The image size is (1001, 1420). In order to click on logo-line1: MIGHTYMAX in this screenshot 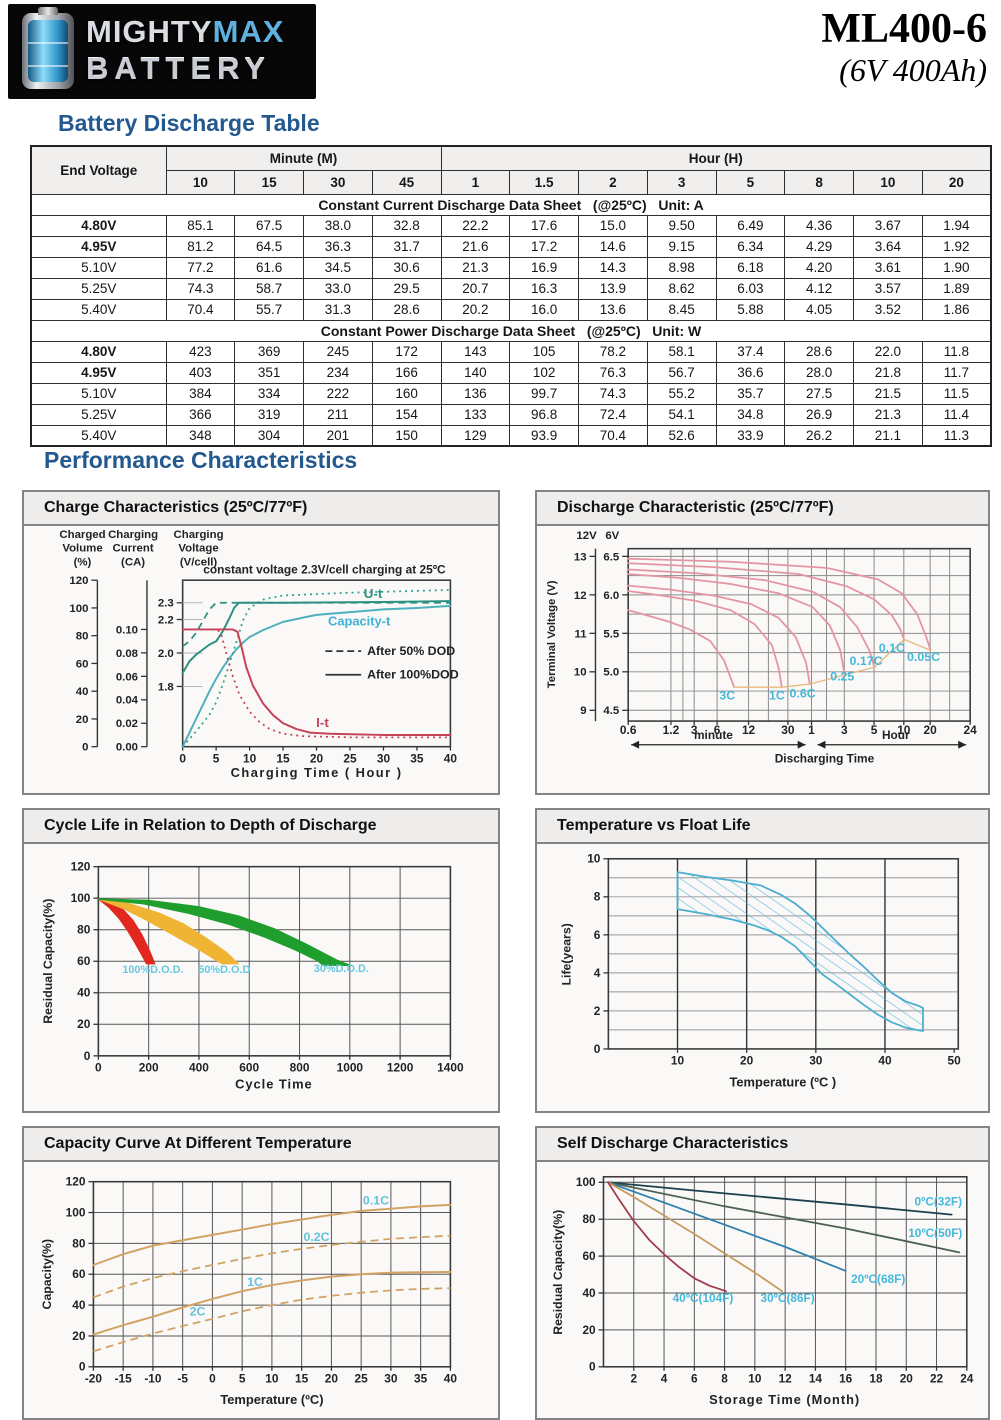, I will do `click(185, 31)`.